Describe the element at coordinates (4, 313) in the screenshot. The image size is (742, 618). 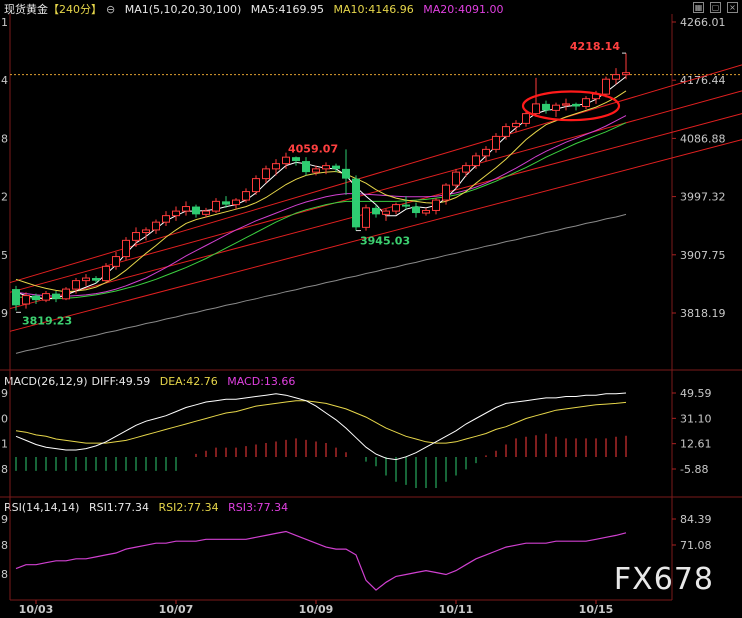
I see `price-left-tick: 9` at that location.